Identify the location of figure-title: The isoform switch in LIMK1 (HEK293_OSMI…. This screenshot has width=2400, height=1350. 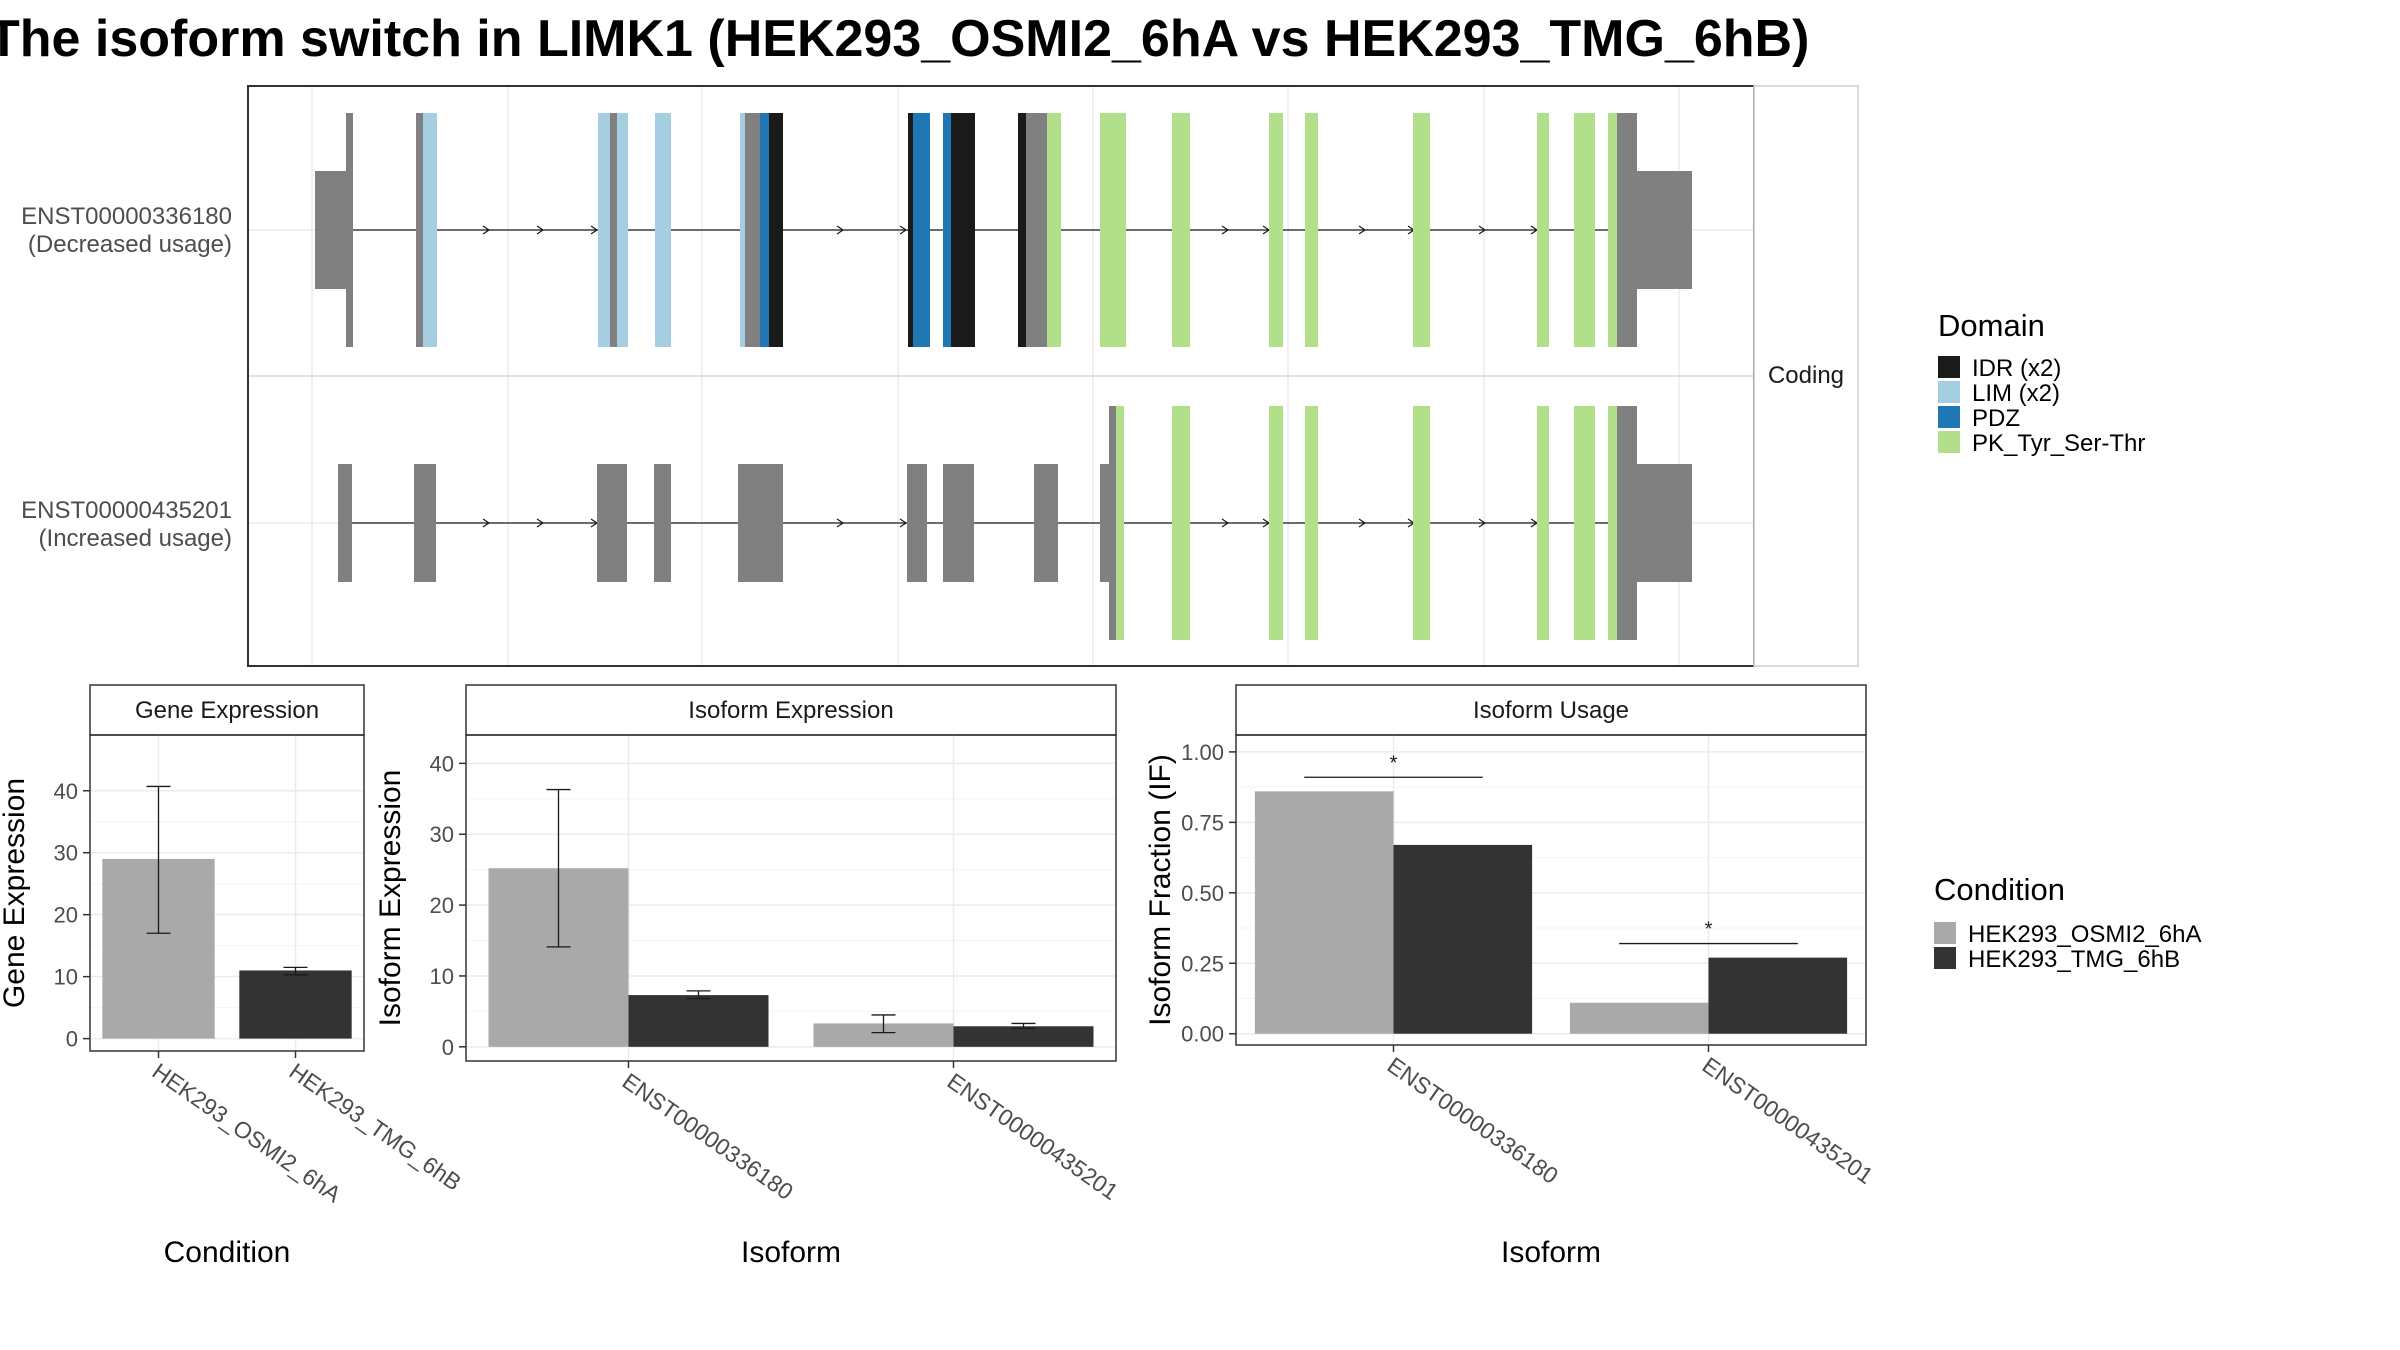
(904, 39).